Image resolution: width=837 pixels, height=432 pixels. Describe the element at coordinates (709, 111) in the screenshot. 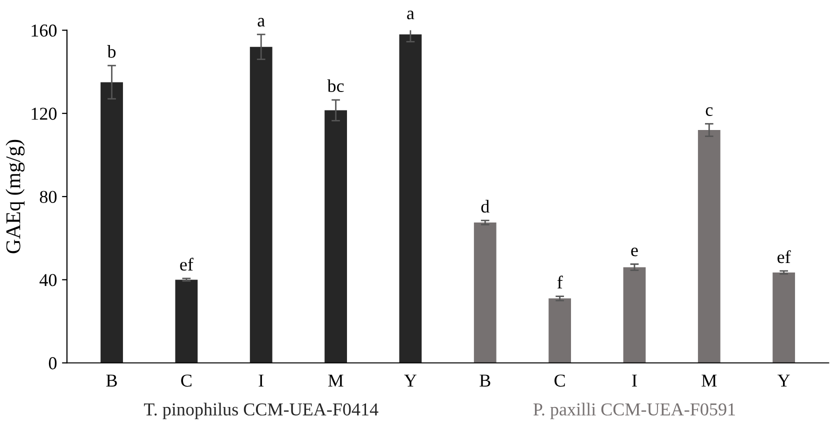

I see `data-label: c` at that location.